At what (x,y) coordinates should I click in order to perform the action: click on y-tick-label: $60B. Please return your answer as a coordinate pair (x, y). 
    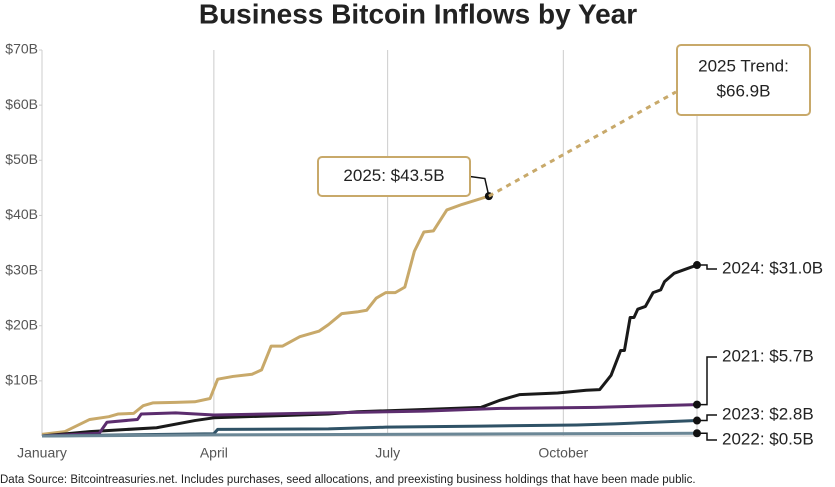
    Looking at the image, I should click on (21, 104).